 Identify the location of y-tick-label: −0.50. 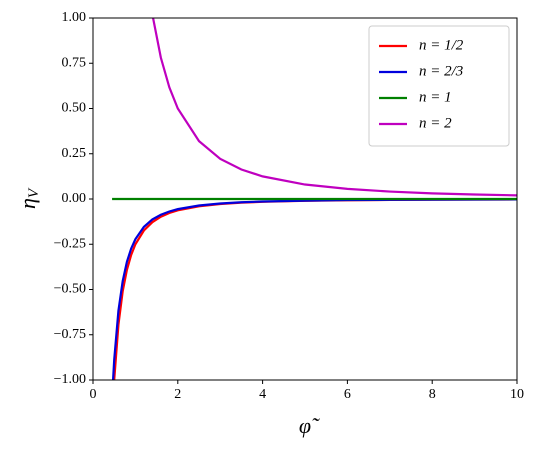
(70, 289).